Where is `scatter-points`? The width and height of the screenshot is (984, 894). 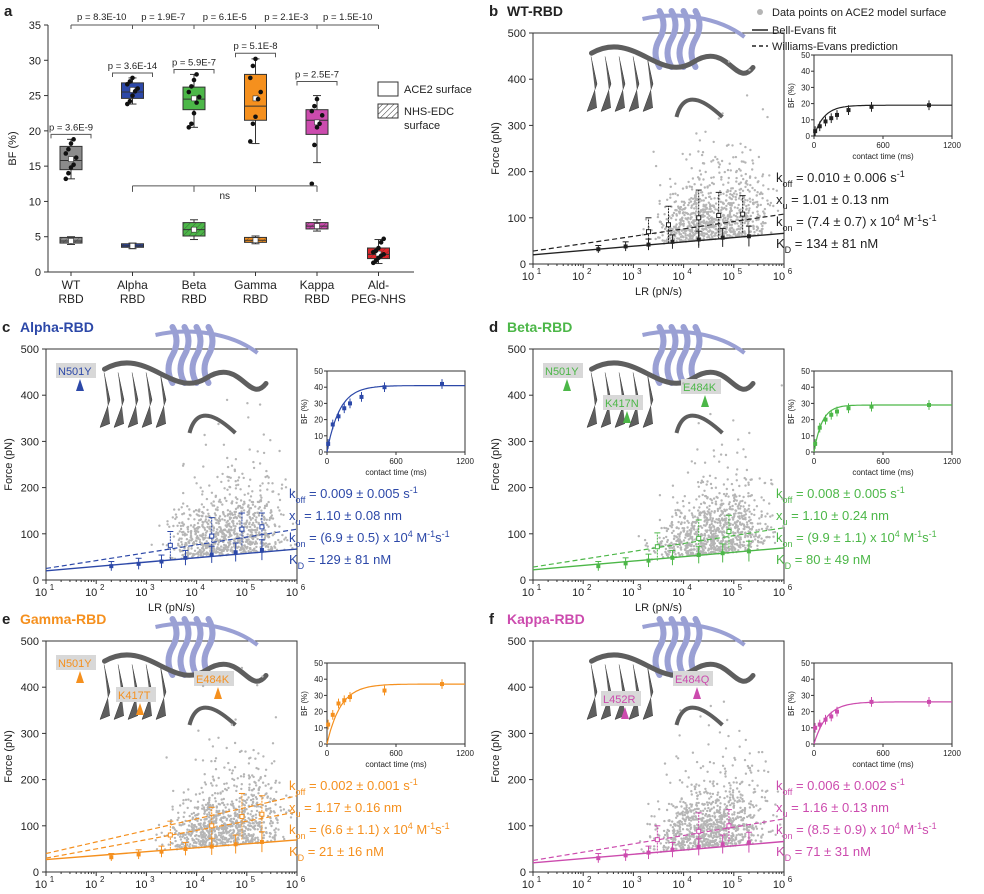
scatter-points is located at coordinates (711, 776).